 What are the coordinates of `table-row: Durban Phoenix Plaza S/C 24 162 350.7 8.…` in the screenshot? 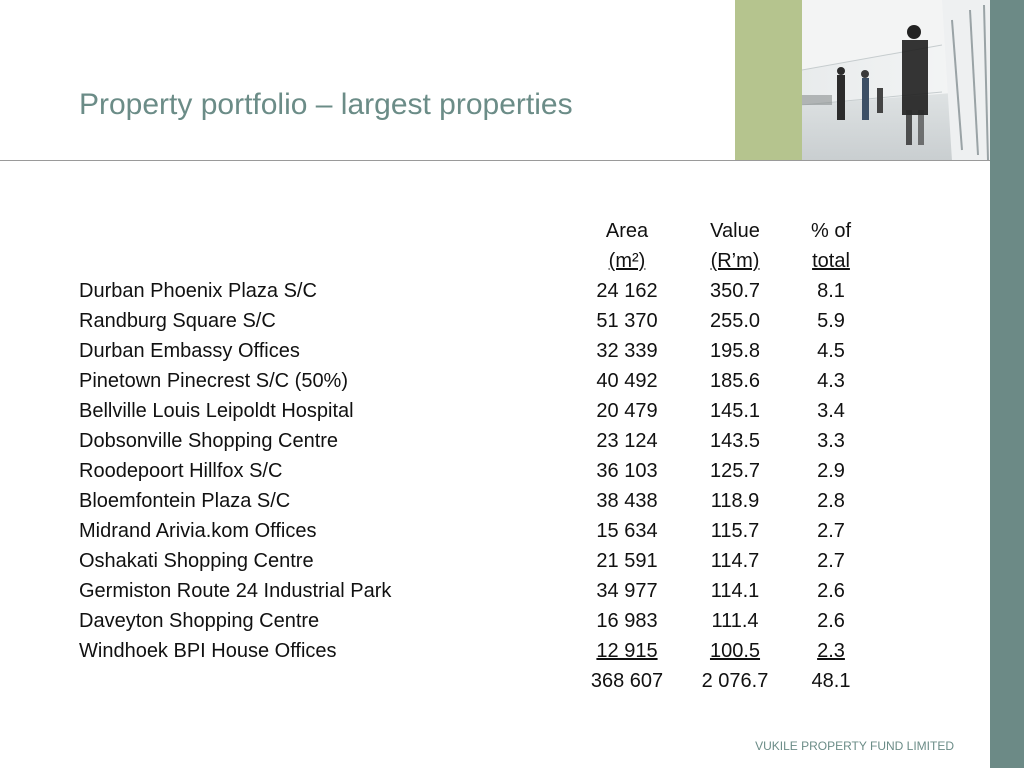 It's located at (479, 291).